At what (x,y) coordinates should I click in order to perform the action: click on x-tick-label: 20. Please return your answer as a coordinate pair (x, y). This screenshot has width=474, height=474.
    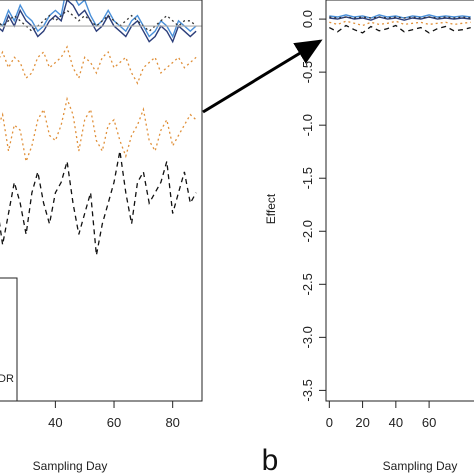
    Looking at the image, I should click on (362, 422).